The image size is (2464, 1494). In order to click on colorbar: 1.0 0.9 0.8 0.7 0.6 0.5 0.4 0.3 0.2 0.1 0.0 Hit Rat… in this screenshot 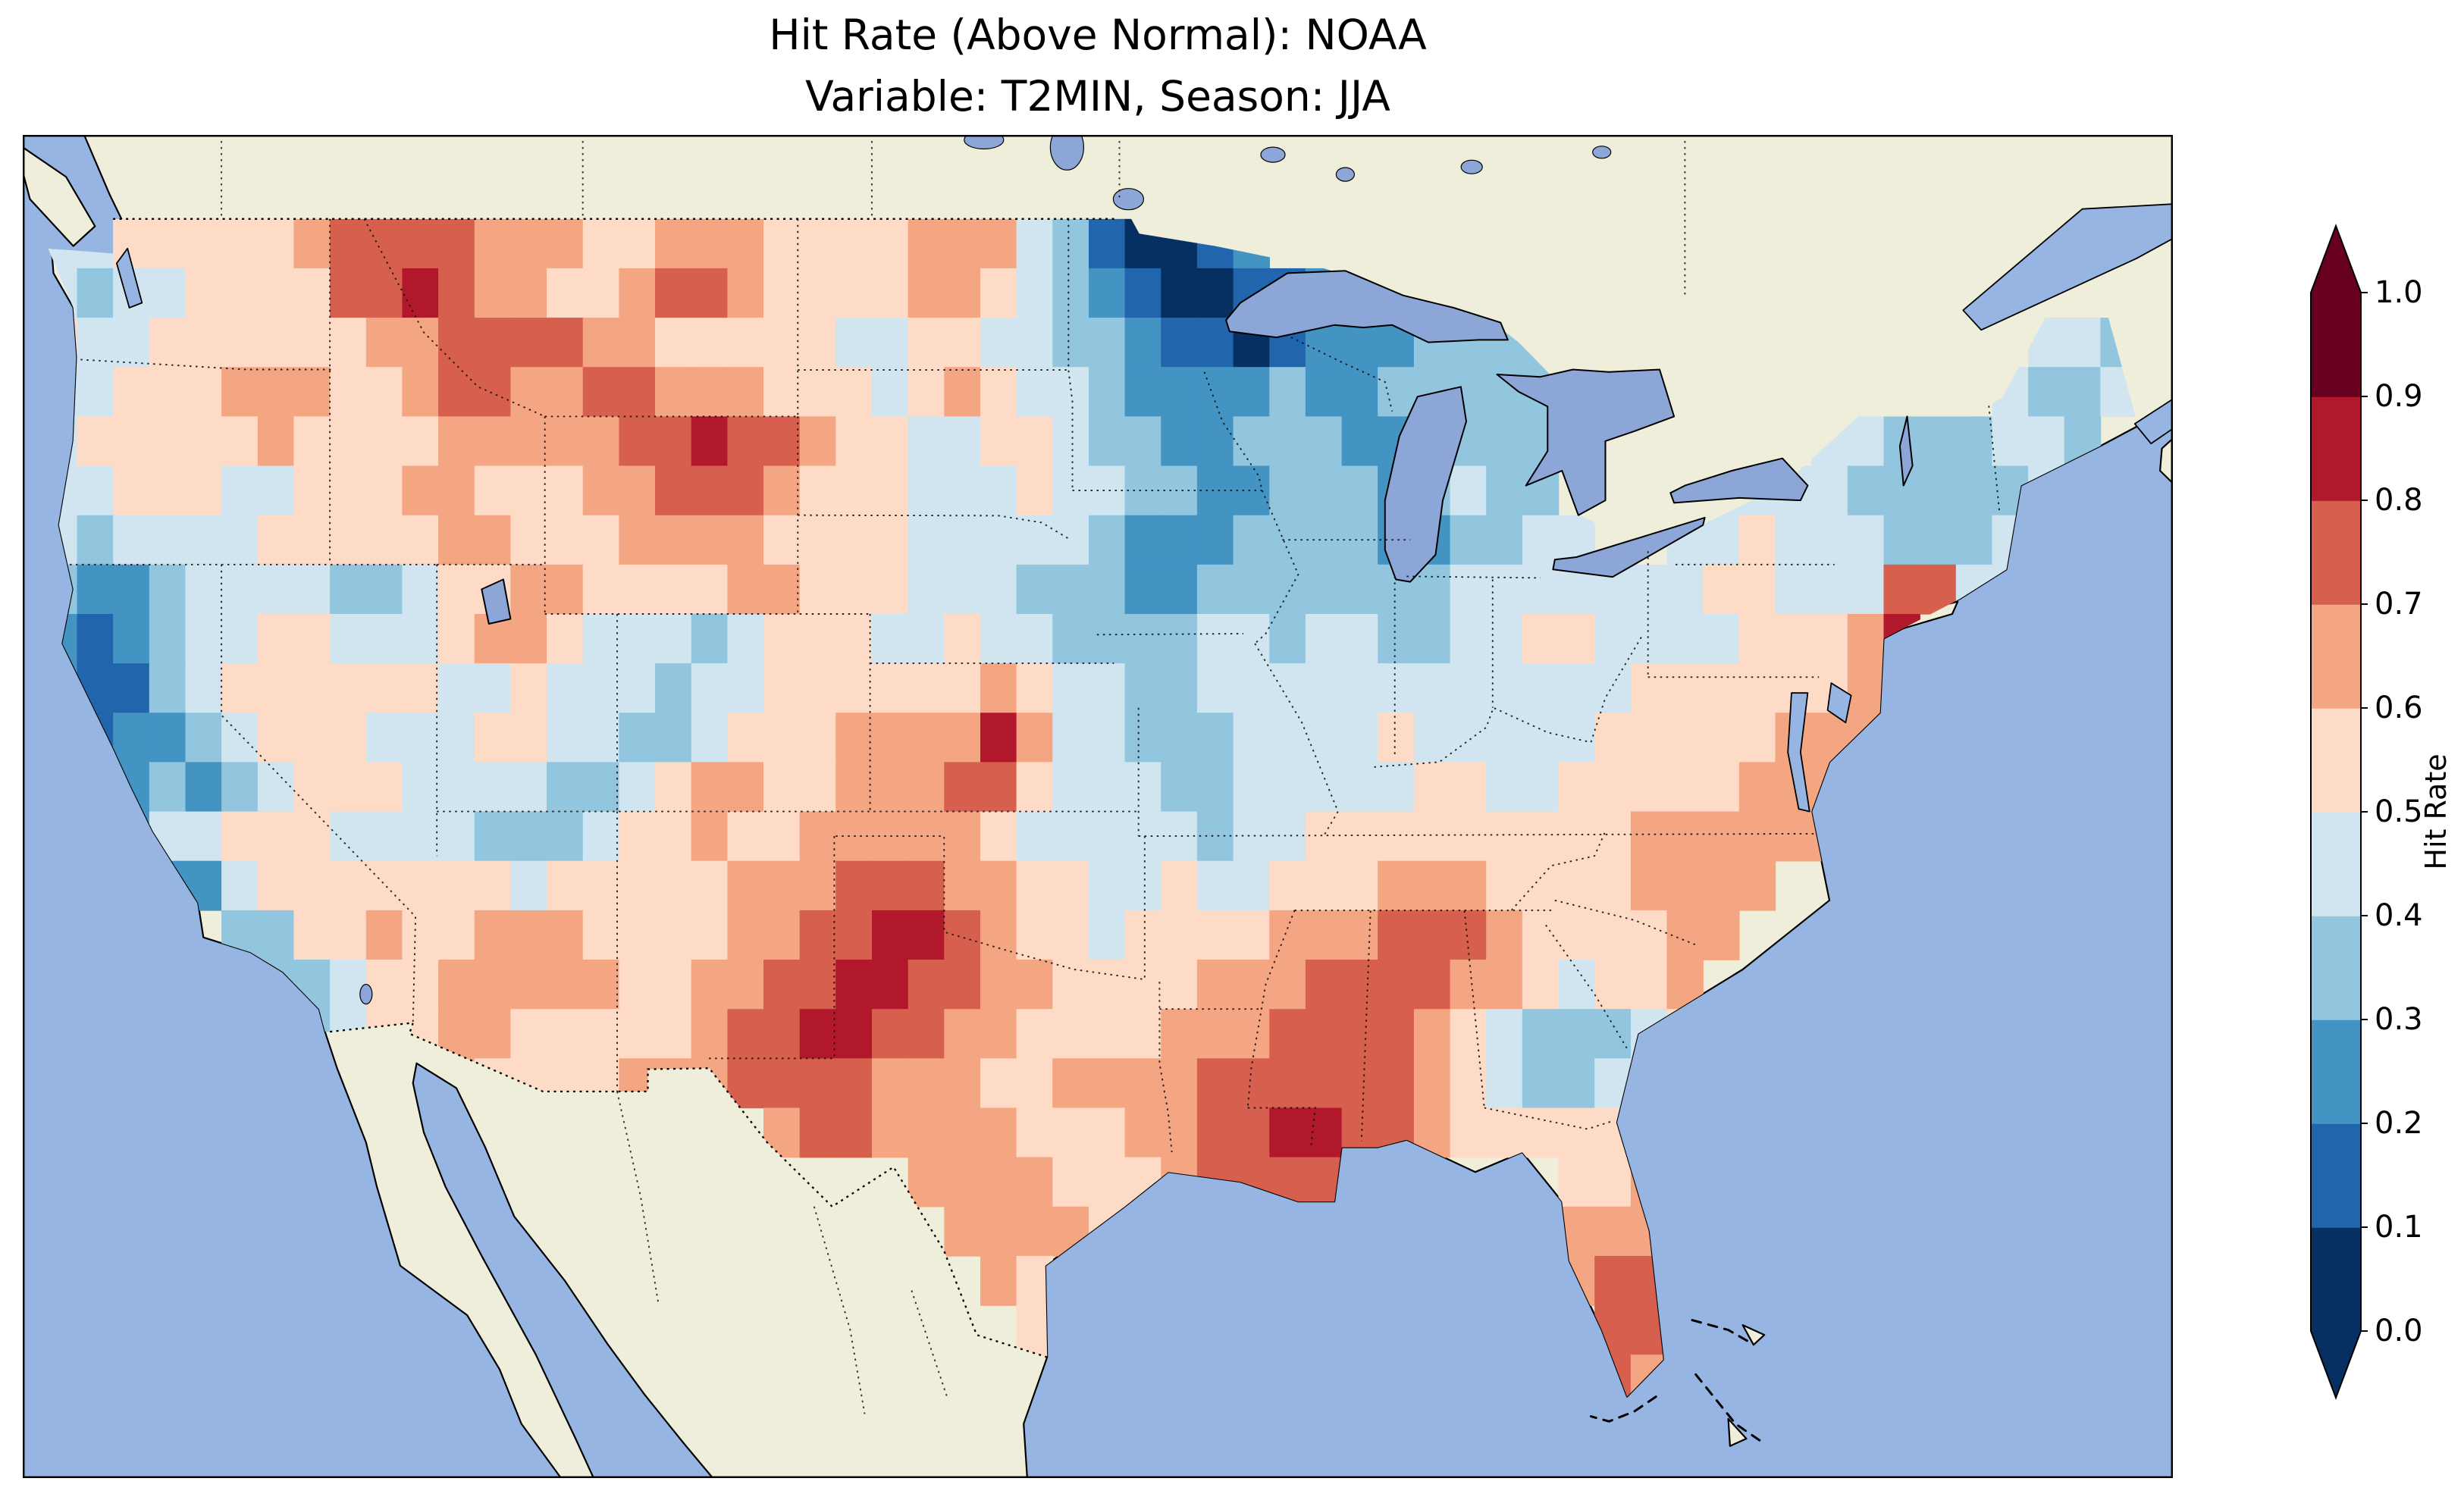, I will do `click(2377, 818)`.